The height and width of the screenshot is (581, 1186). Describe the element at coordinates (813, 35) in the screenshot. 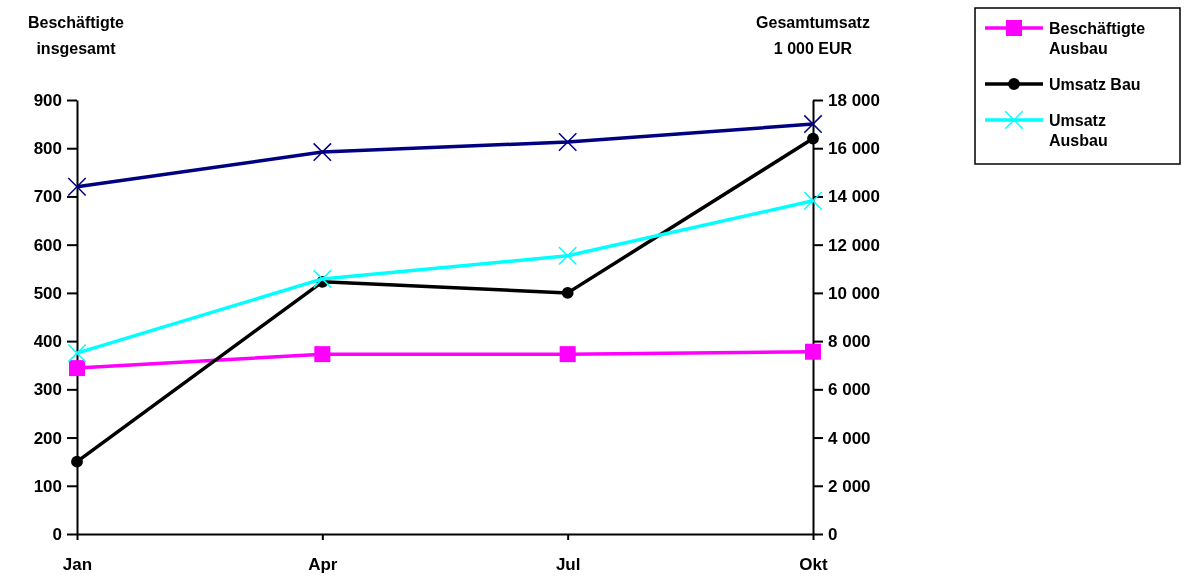

I see `y2-axis-title: Gesamtumsatz 1 000 EUR` at that location.